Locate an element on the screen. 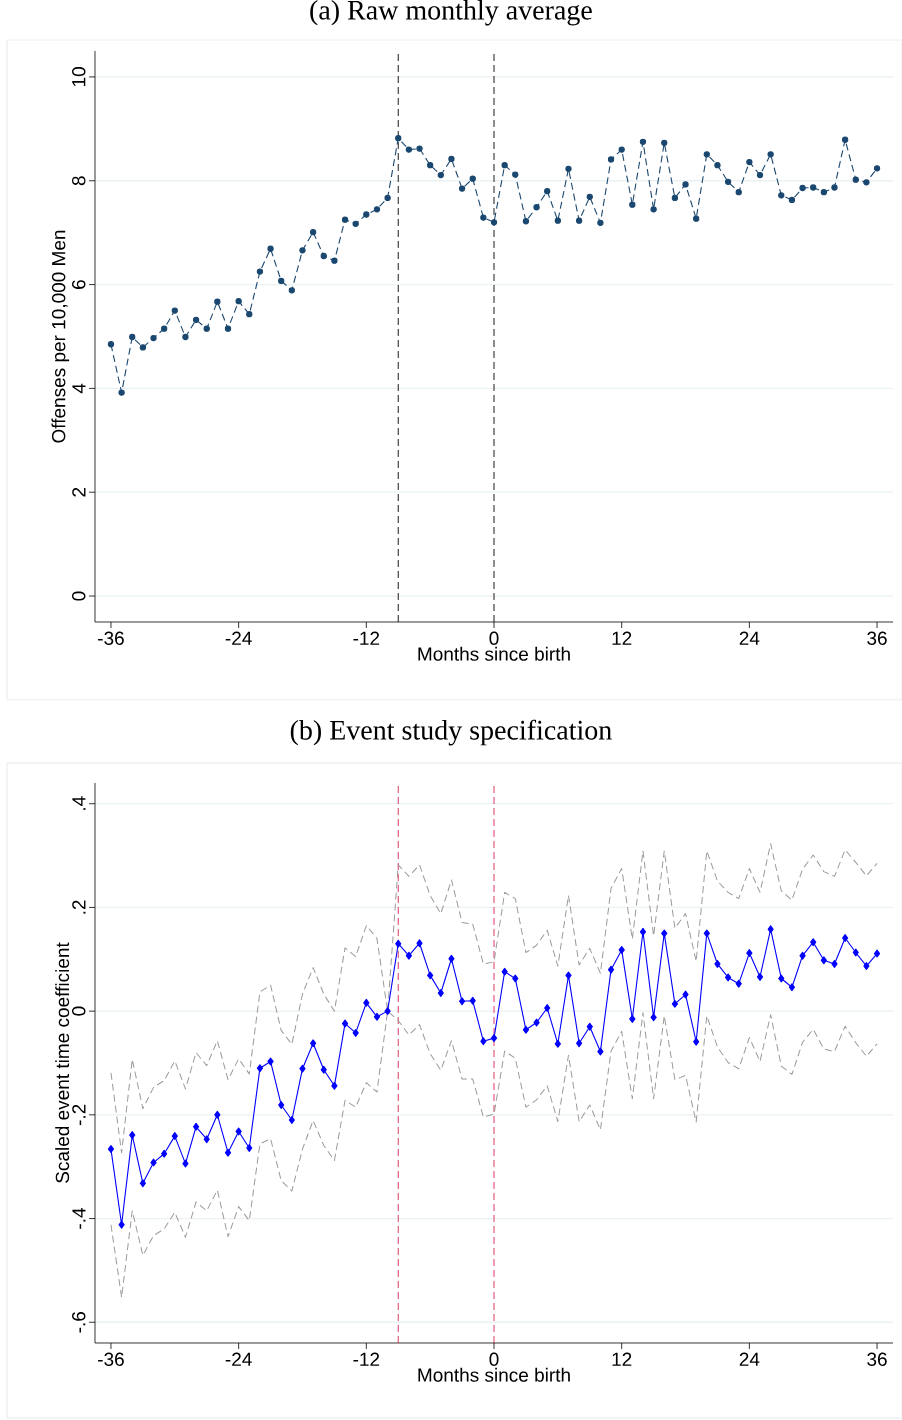 The width and height of the screenshot is (902, 1420). chart-title: (a) Raw monthly average is located at coordinates (451, 13).